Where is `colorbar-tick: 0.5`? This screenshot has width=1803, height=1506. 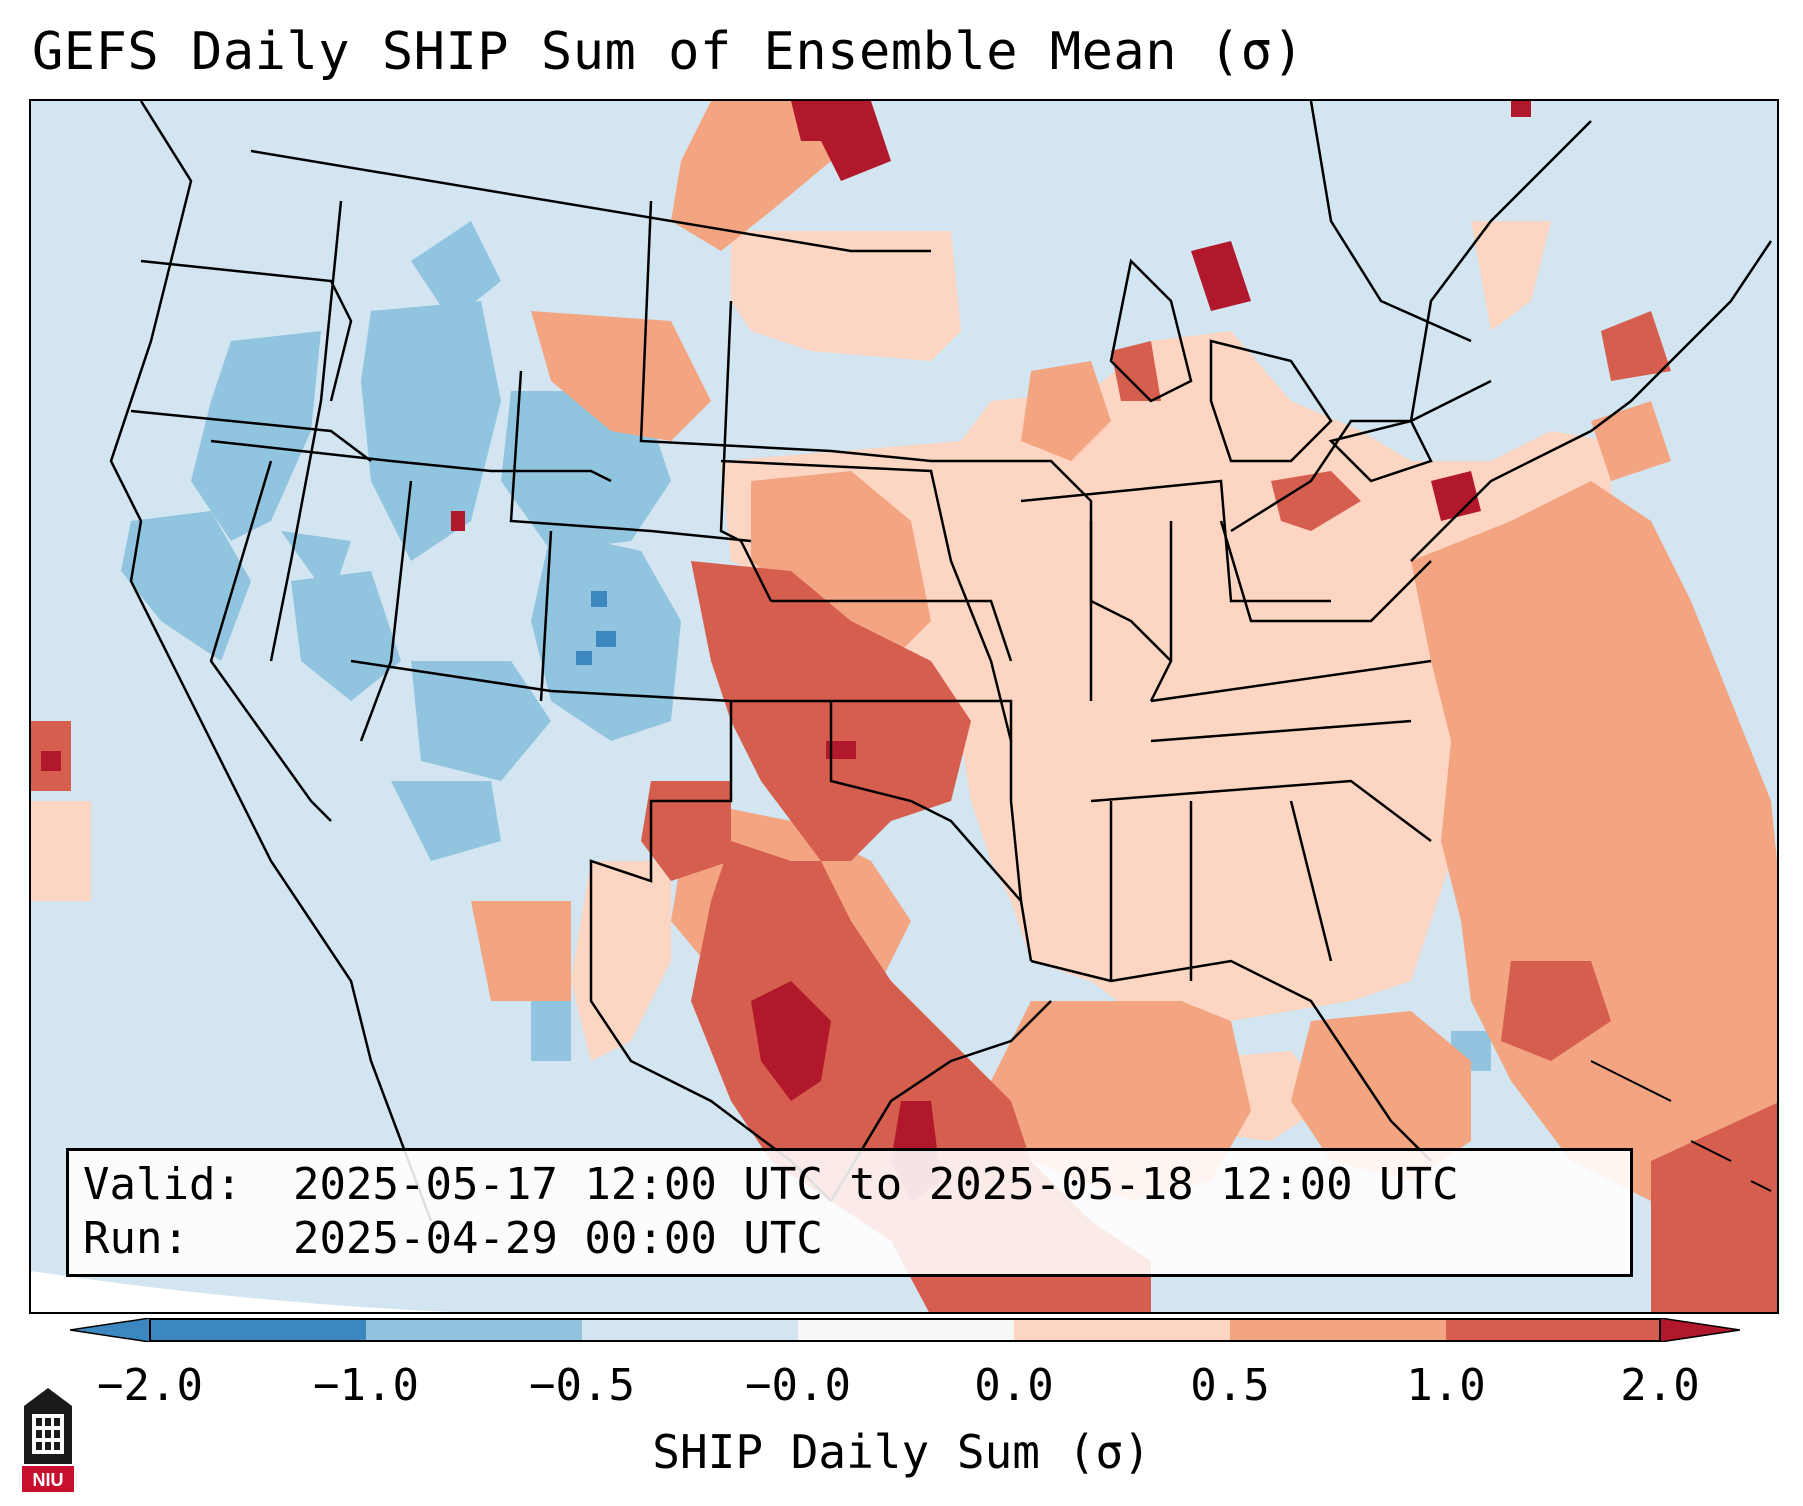 colorbar-tick: 0.5 is located at coordinates (1230, 1385).